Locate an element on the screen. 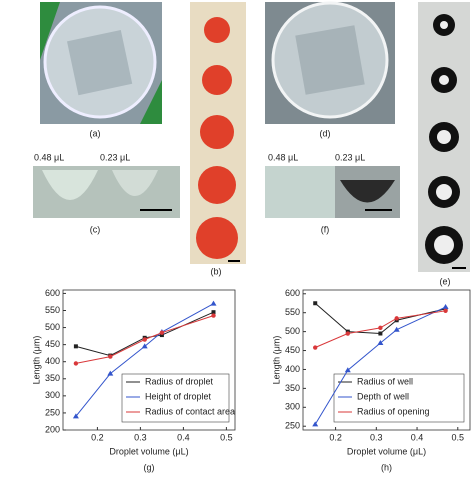  photo-f is located at coordinates (300, 192).